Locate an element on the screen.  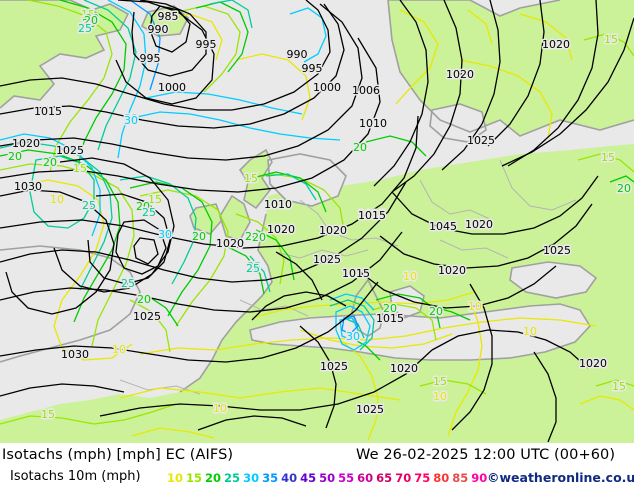
legend-level-90: 90 is located at coordinates (479, 478).